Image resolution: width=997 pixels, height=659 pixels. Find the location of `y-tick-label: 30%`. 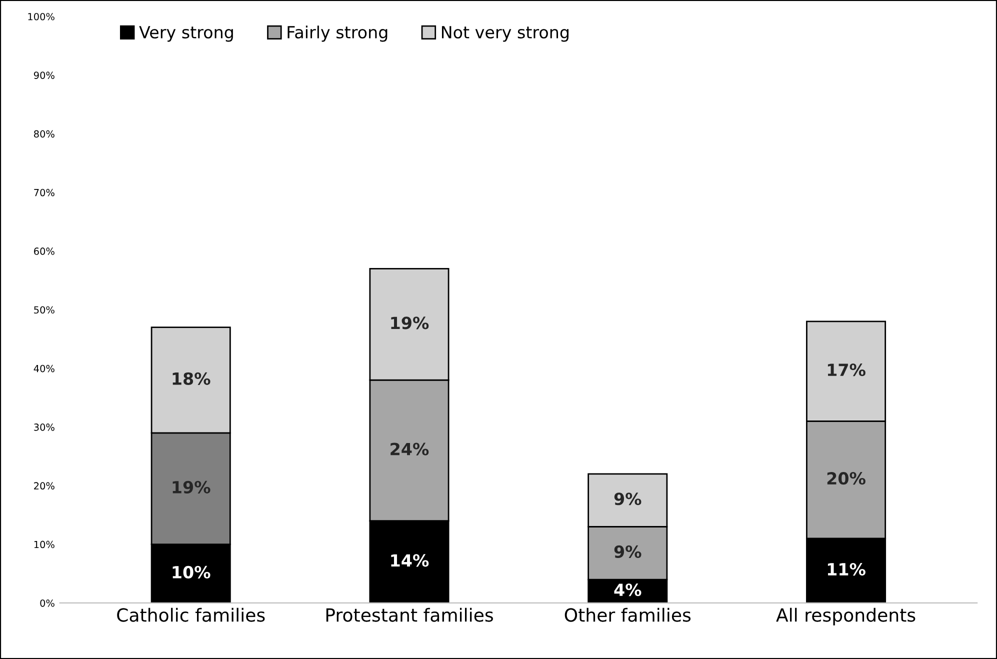

y-tick-label: 30% is located at coordinates (44, 427).